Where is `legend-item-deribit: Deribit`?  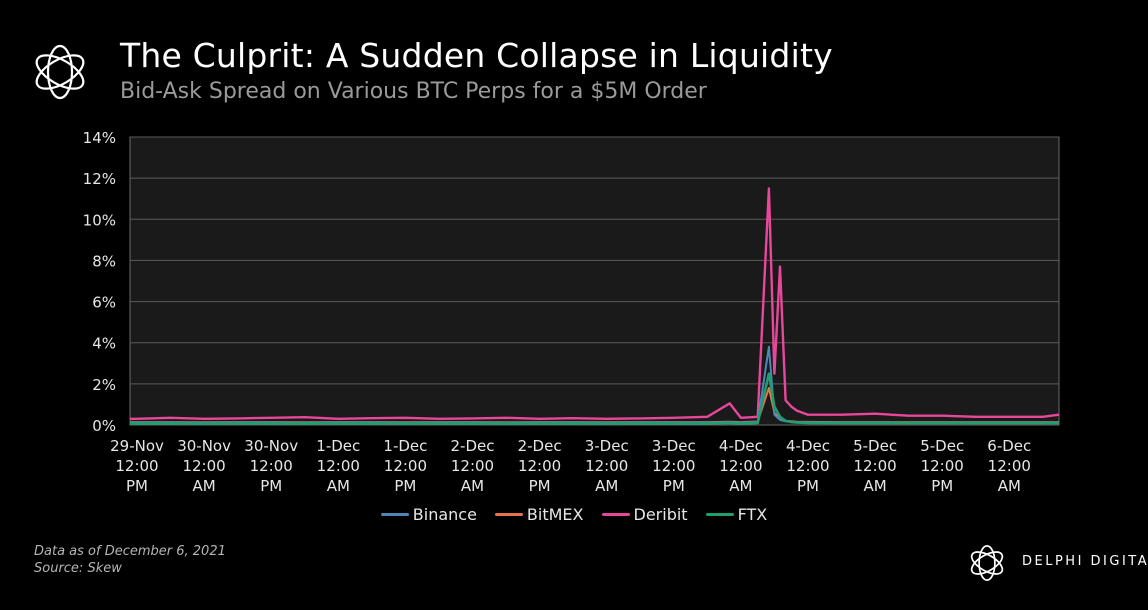 legend-item-deribit: Deribit is located at coordinates (644, 514).